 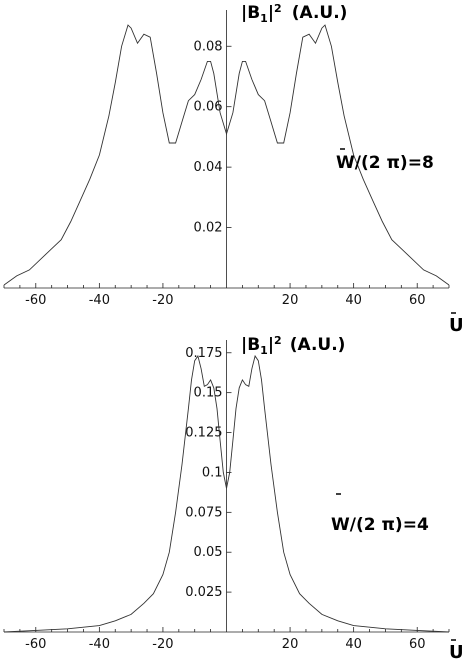 What do you see at coordinates (208, 107) in the screenshot?
I see `panel-top-ytick-label: 0.06` at bounding box center [208, 107].